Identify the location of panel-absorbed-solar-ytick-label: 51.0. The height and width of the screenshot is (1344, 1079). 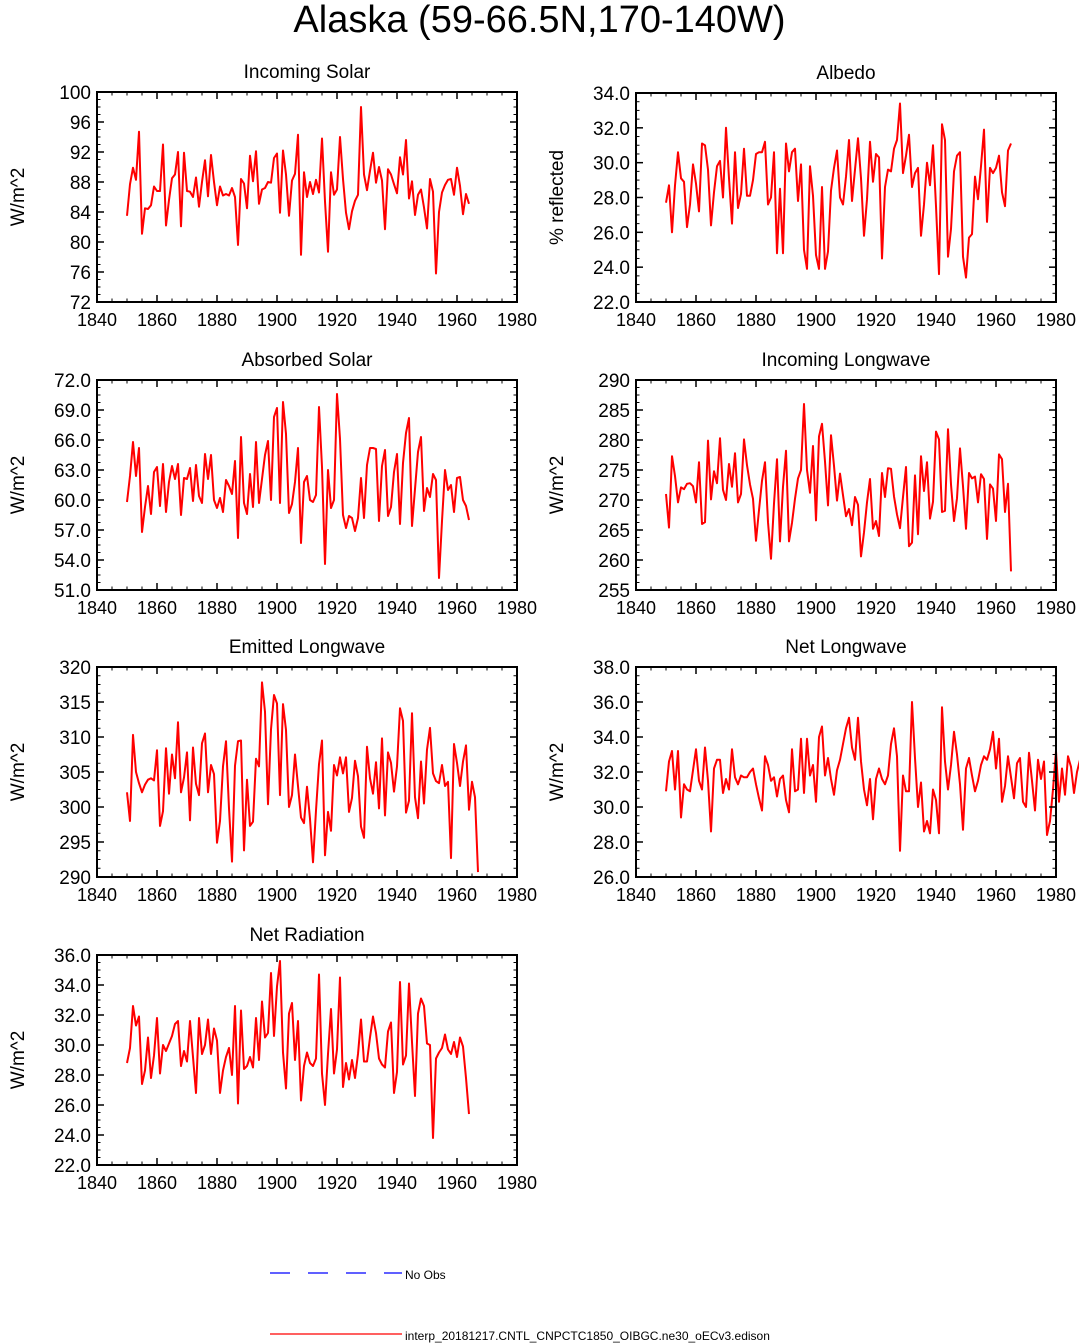
(72, 591).